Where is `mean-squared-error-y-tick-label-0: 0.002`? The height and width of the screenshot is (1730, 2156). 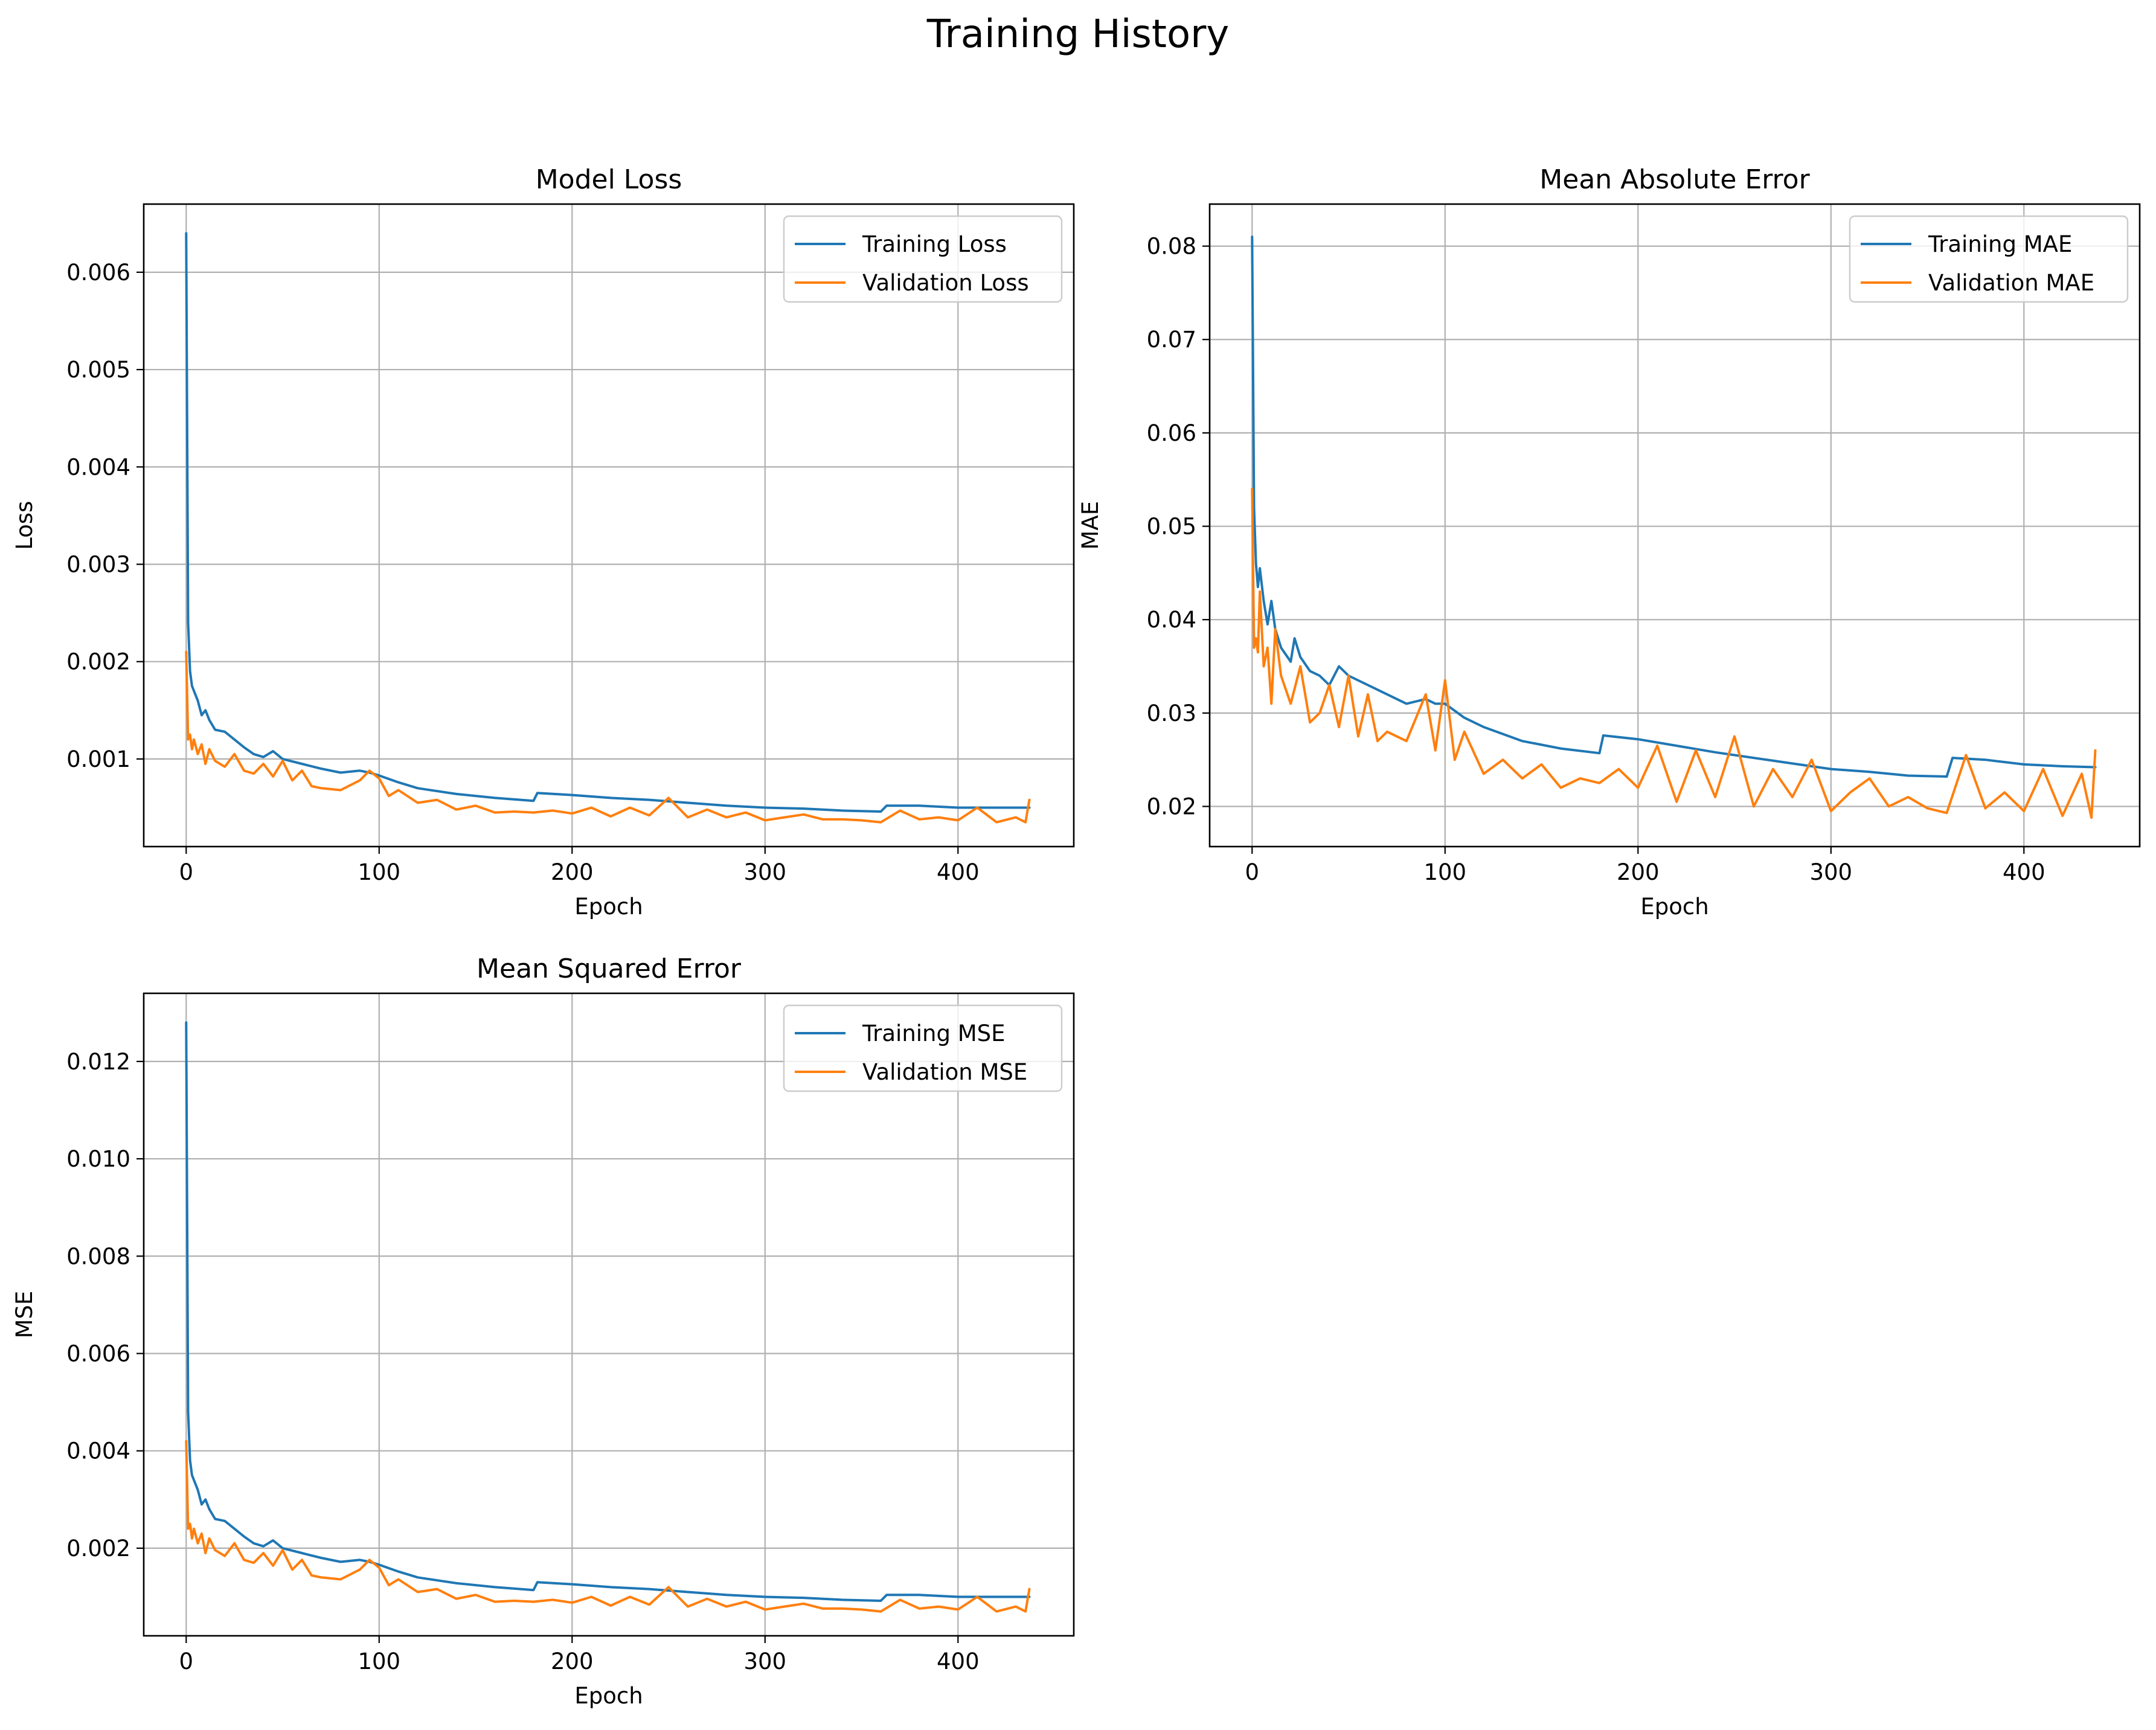
mean-squared-error-y-tick-label-0: 0.002 is located at coordinates (98, 1549).